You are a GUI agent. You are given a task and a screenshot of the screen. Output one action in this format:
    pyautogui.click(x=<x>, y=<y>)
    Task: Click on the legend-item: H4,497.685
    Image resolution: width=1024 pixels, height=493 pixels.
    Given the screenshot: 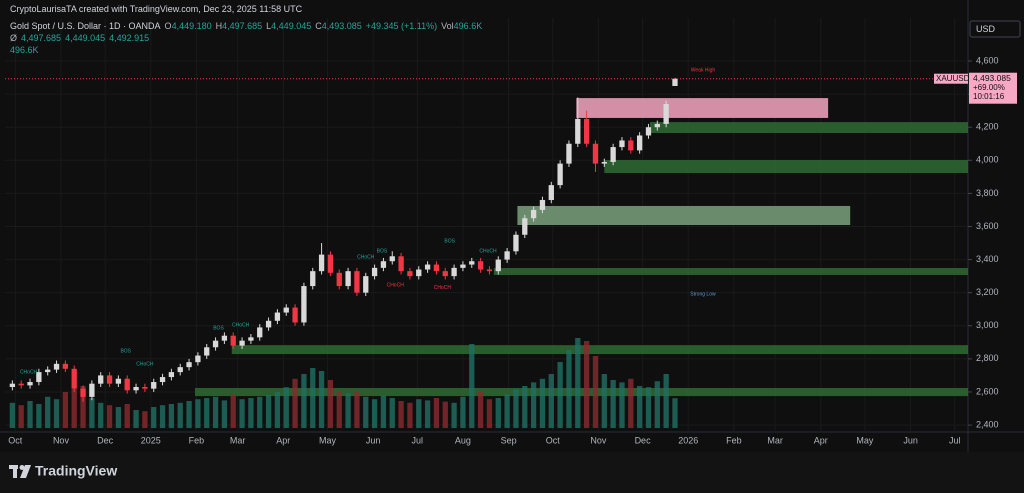 What is the action you would take?
    pyautogui.click(x=239, y=26)
    